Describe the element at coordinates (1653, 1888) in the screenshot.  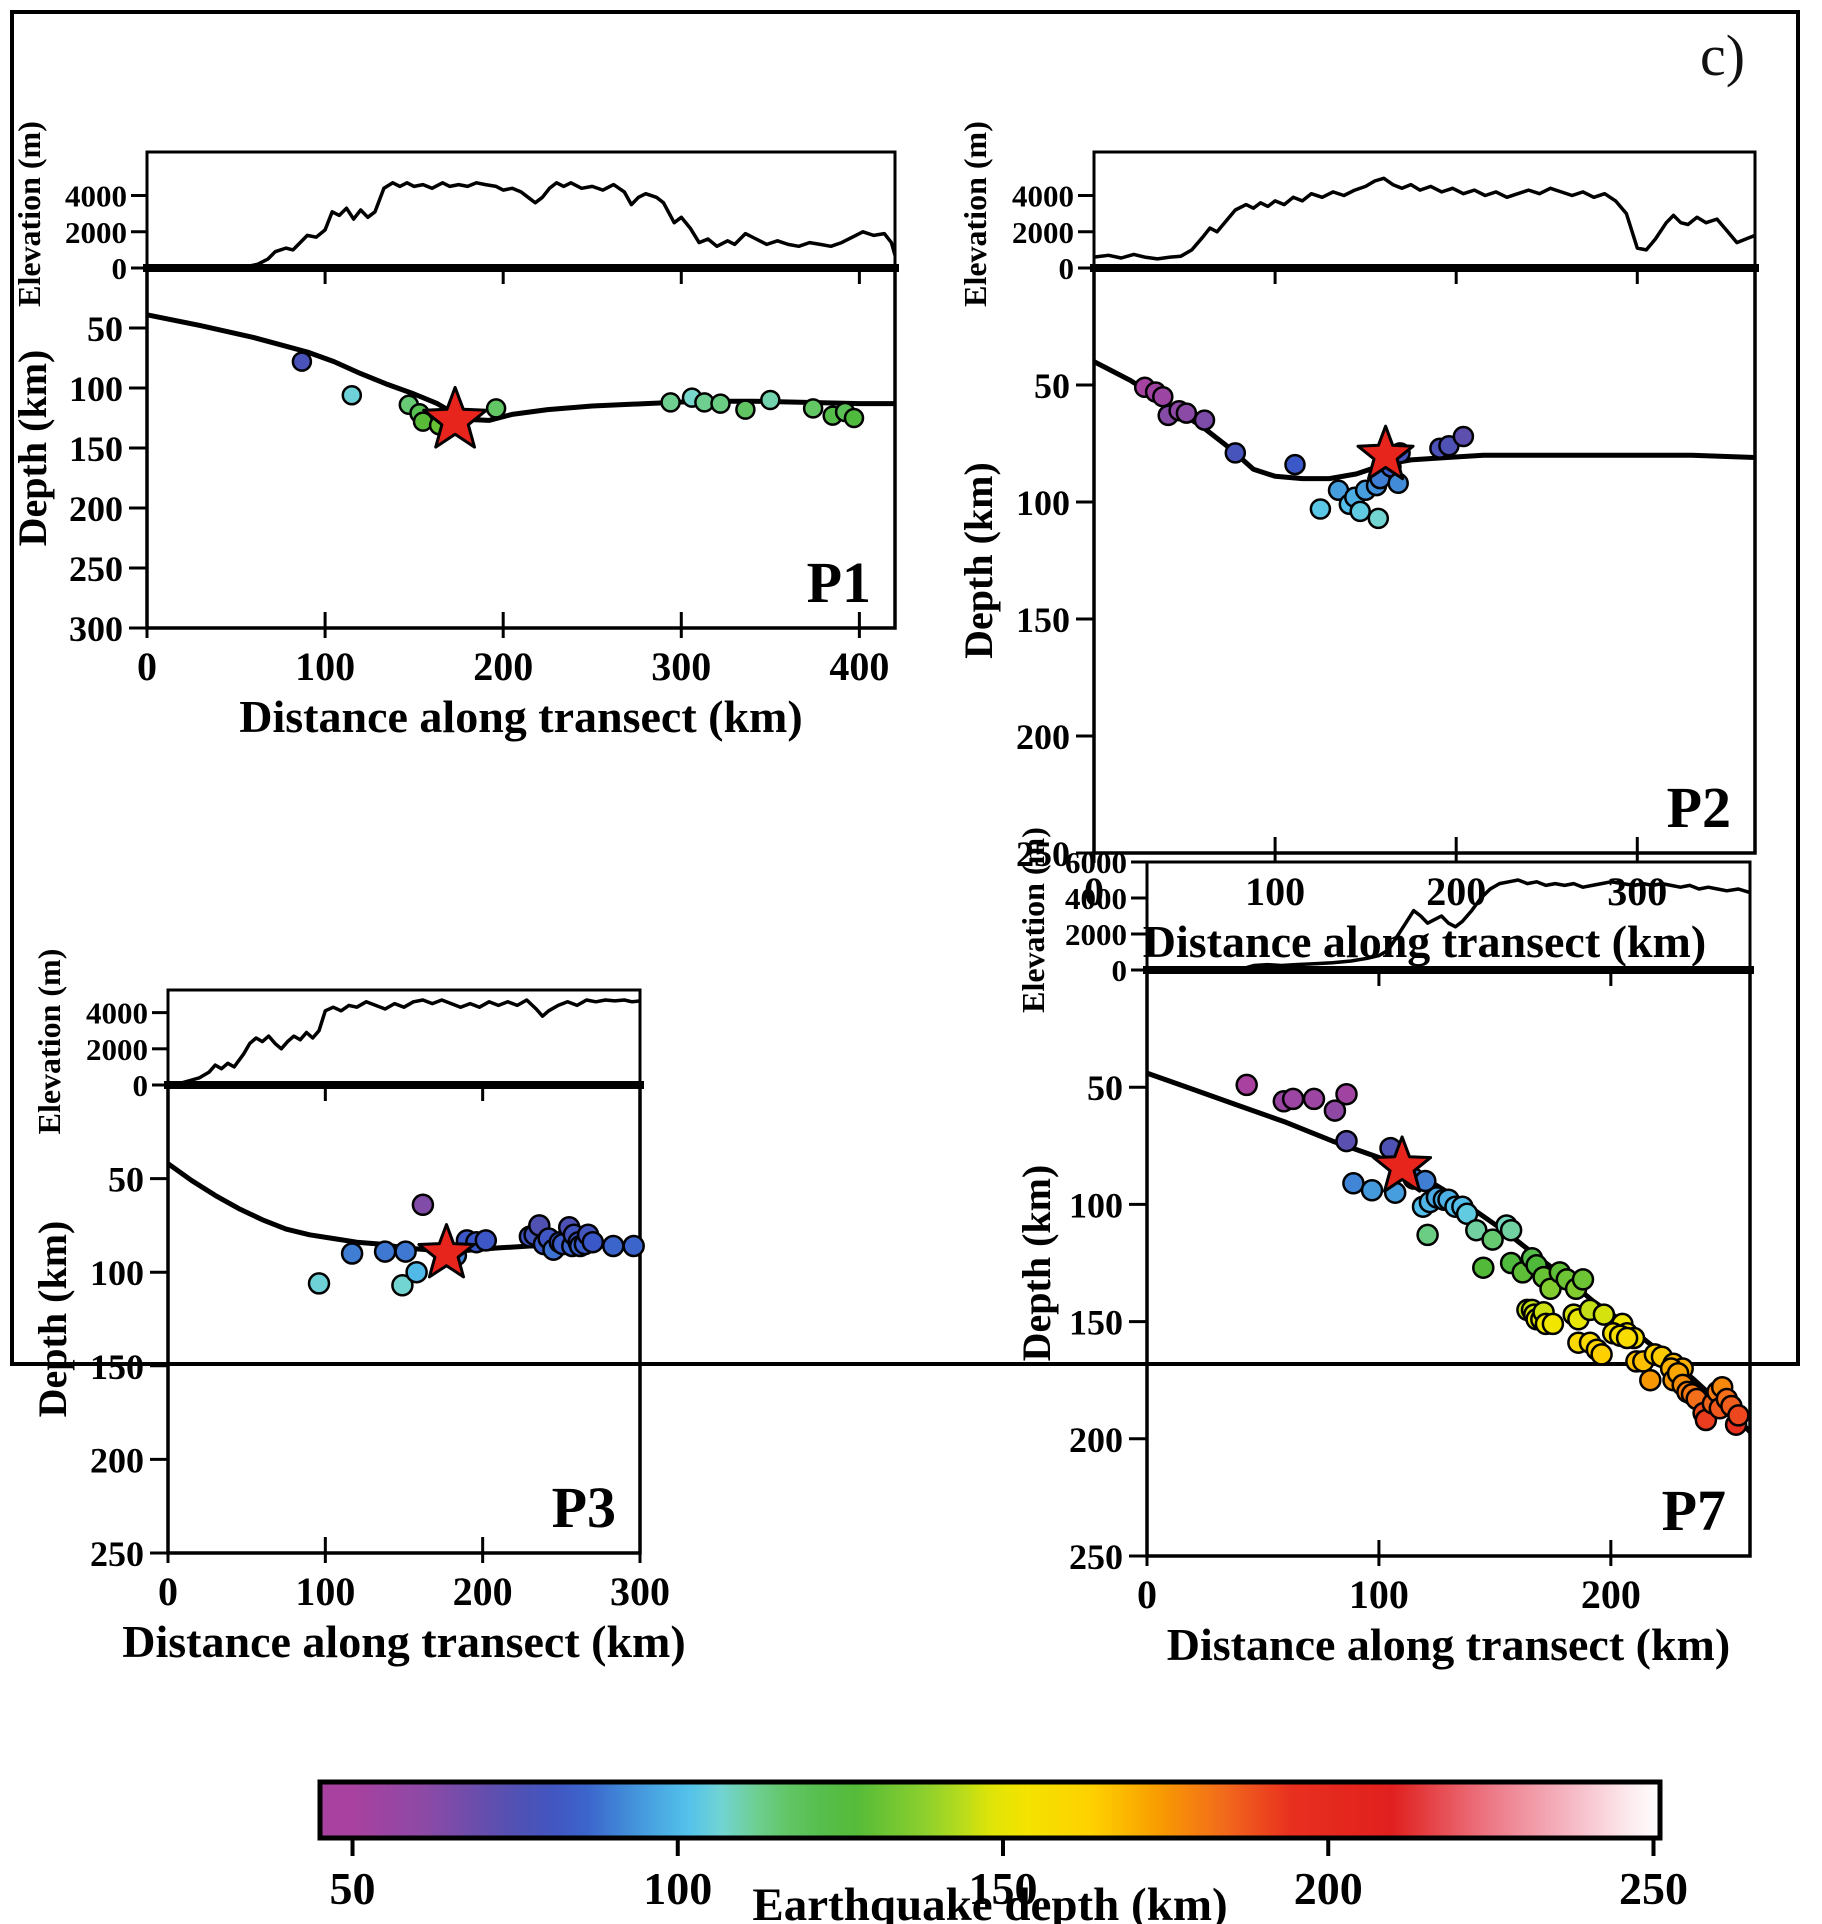
I see `colorbar-tick-label: 250` at that location.